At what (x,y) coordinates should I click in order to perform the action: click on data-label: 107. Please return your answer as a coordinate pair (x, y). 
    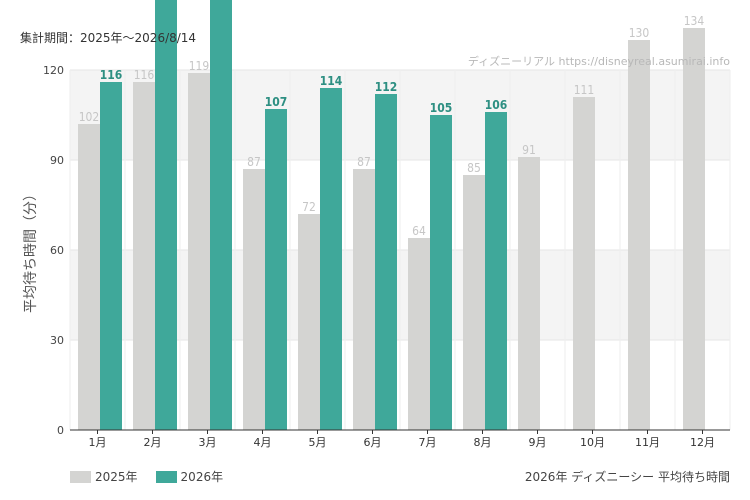
    Looking at the image, I should click on (276, 102).